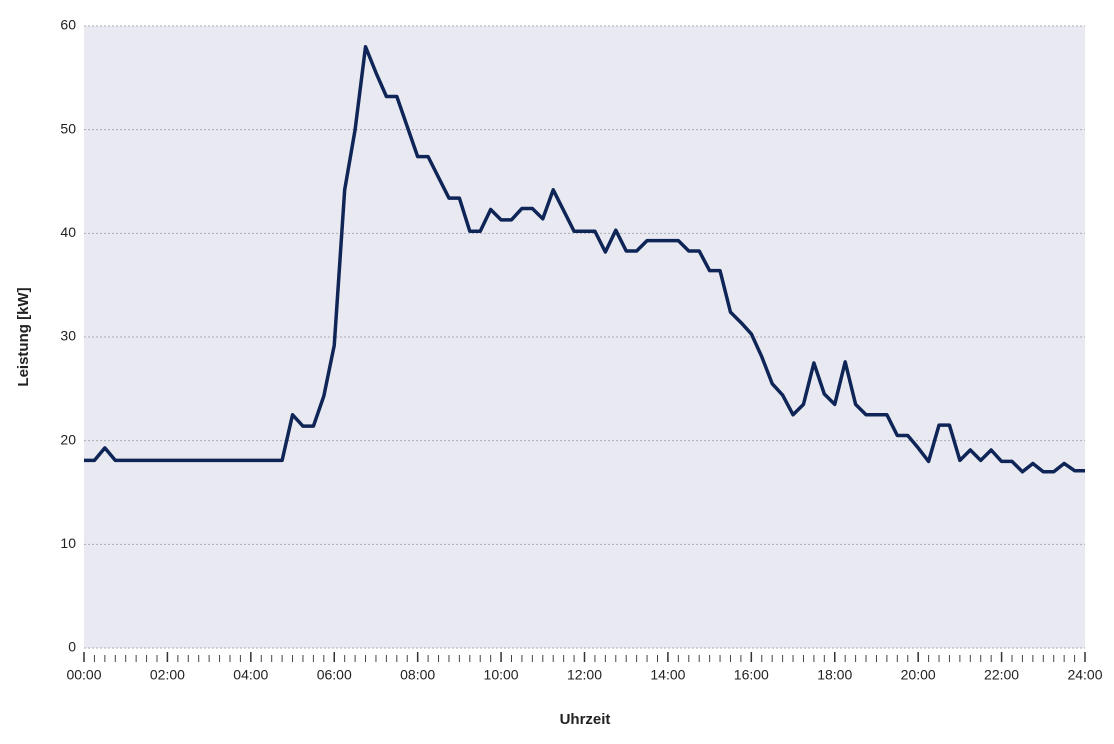 The image size is (1114, 744). Describe the element at coordinates (68, 128) in the screenshot. I see `y-tick-label: 50` at that location.